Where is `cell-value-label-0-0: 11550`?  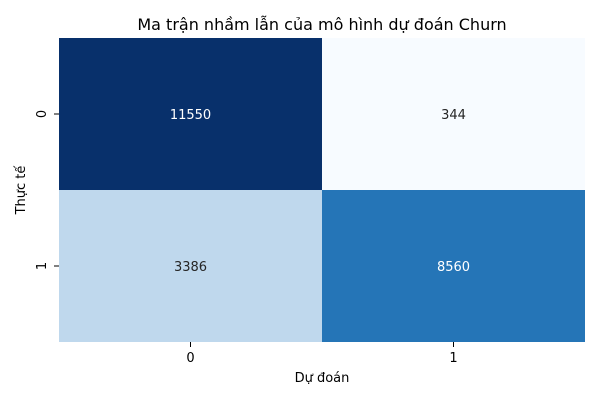
cell-value-label-0-0: 11550 is located at coordinates (190, 115).